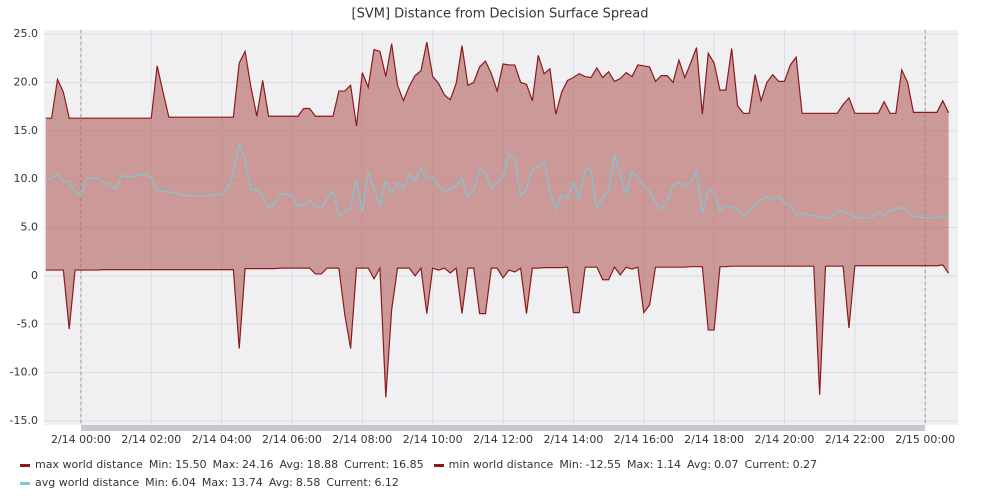 This screenshot has width=1000, height=500. What do you see at coordinates (26, 130) in the screenshot?
I see `y-tick-label: 15.0` at bounding box center [26, 130].